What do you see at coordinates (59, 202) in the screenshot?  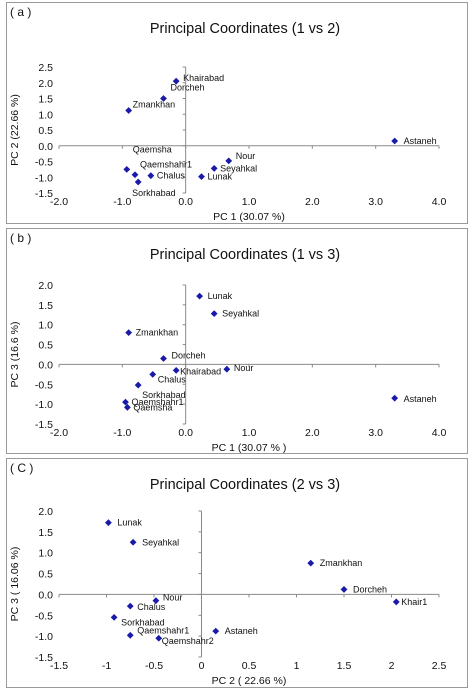 I see `x-tick-label: -2.0` at bounding box center [59, 202].